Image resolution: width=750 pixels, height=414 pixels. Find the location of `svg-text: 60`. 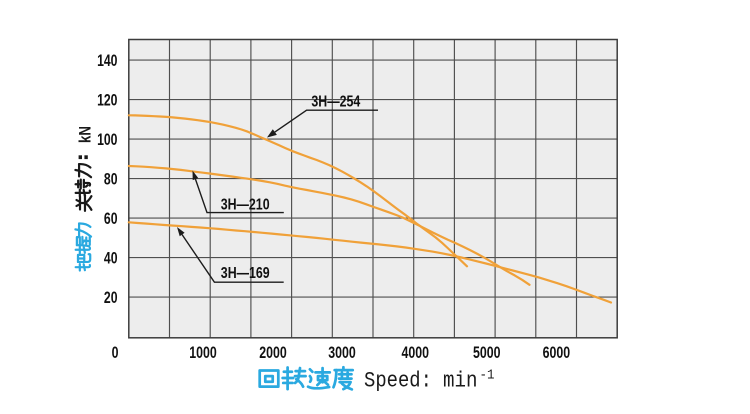

svg-text: 60 is located at coordinates (111, 219).